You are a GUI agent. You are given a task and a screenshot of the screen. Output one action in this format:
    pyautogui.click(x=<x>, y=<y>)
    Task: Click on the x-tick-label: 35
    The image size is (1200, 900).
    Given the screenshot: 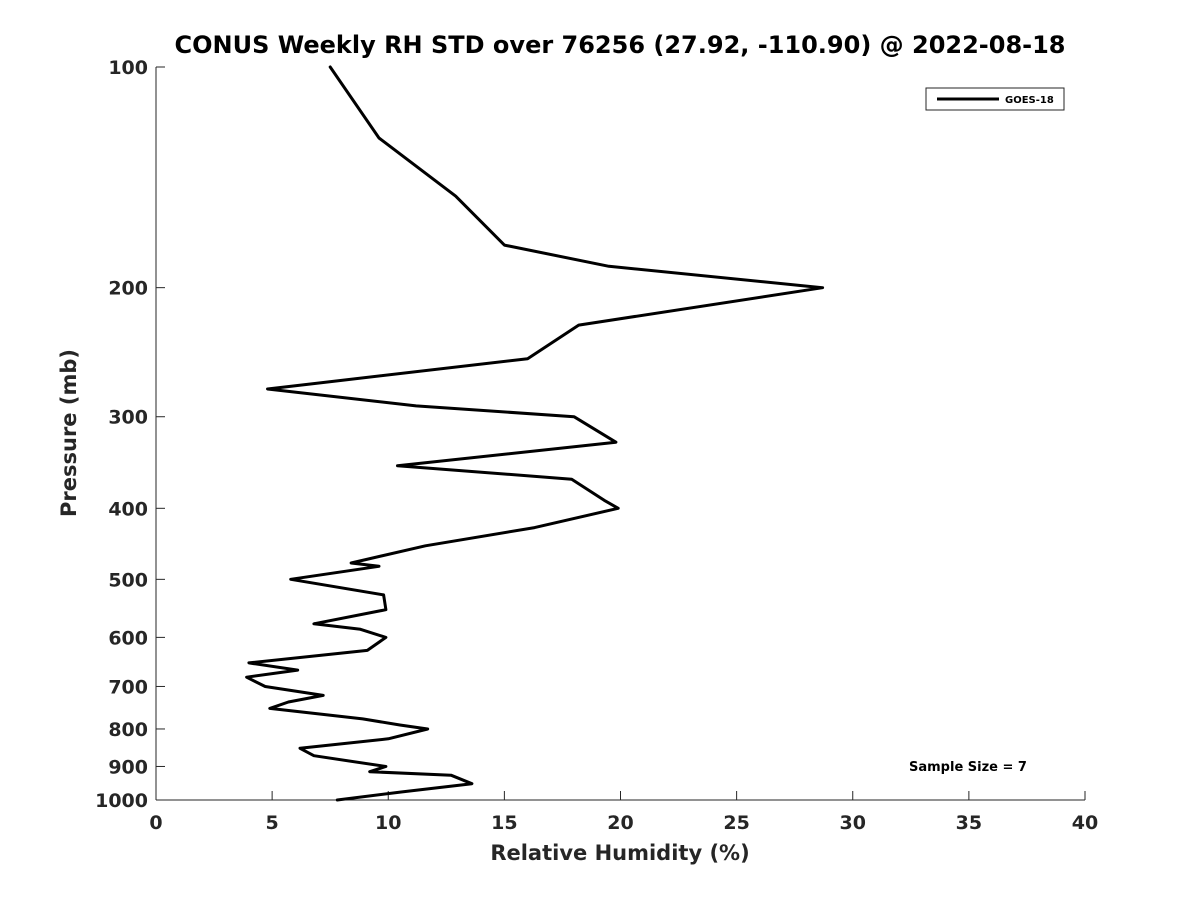 What is the action you would take?
    pyautogui.click(x=969, y=823)
    